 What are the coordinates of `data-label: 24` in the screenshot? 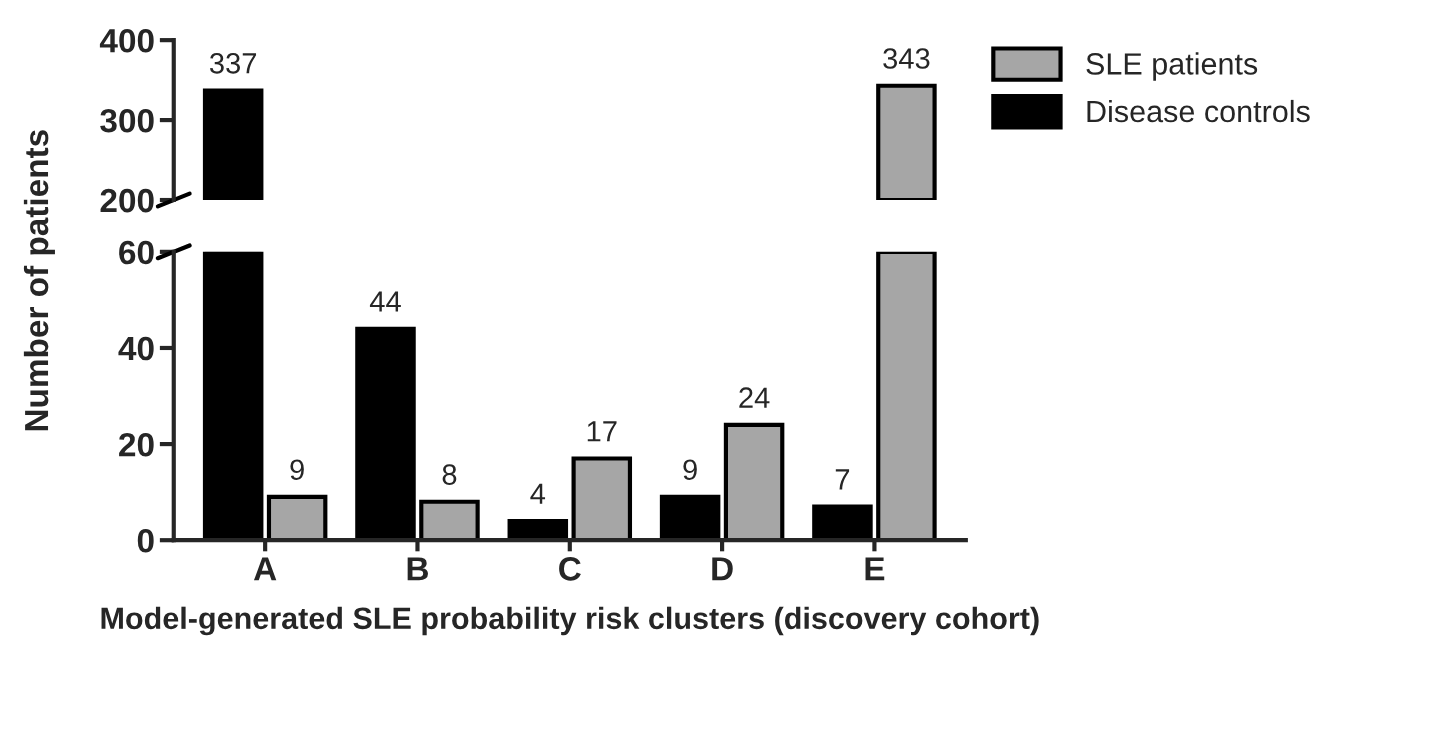 It's located at (754, 397).